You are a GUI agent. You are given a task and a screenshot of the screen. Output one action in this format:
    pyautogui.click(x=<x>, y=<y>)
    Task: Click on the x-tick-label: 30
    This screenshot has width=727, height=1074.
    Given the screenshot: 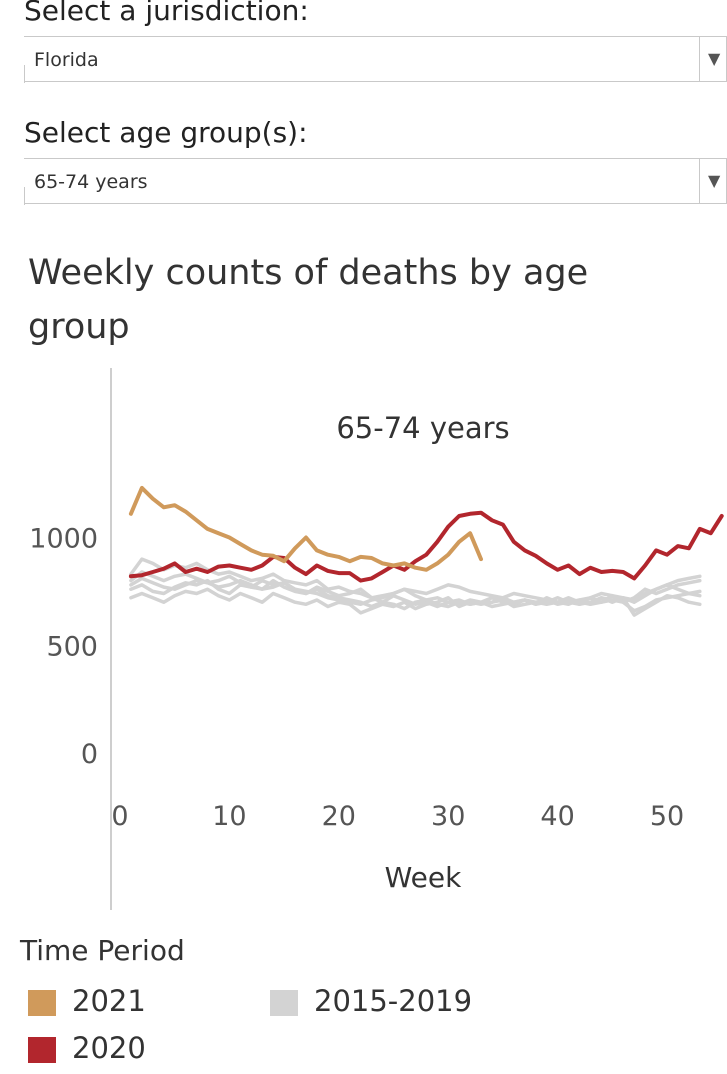 What is the action you would take?
    pyautogui.click(x=448, y=816)
    